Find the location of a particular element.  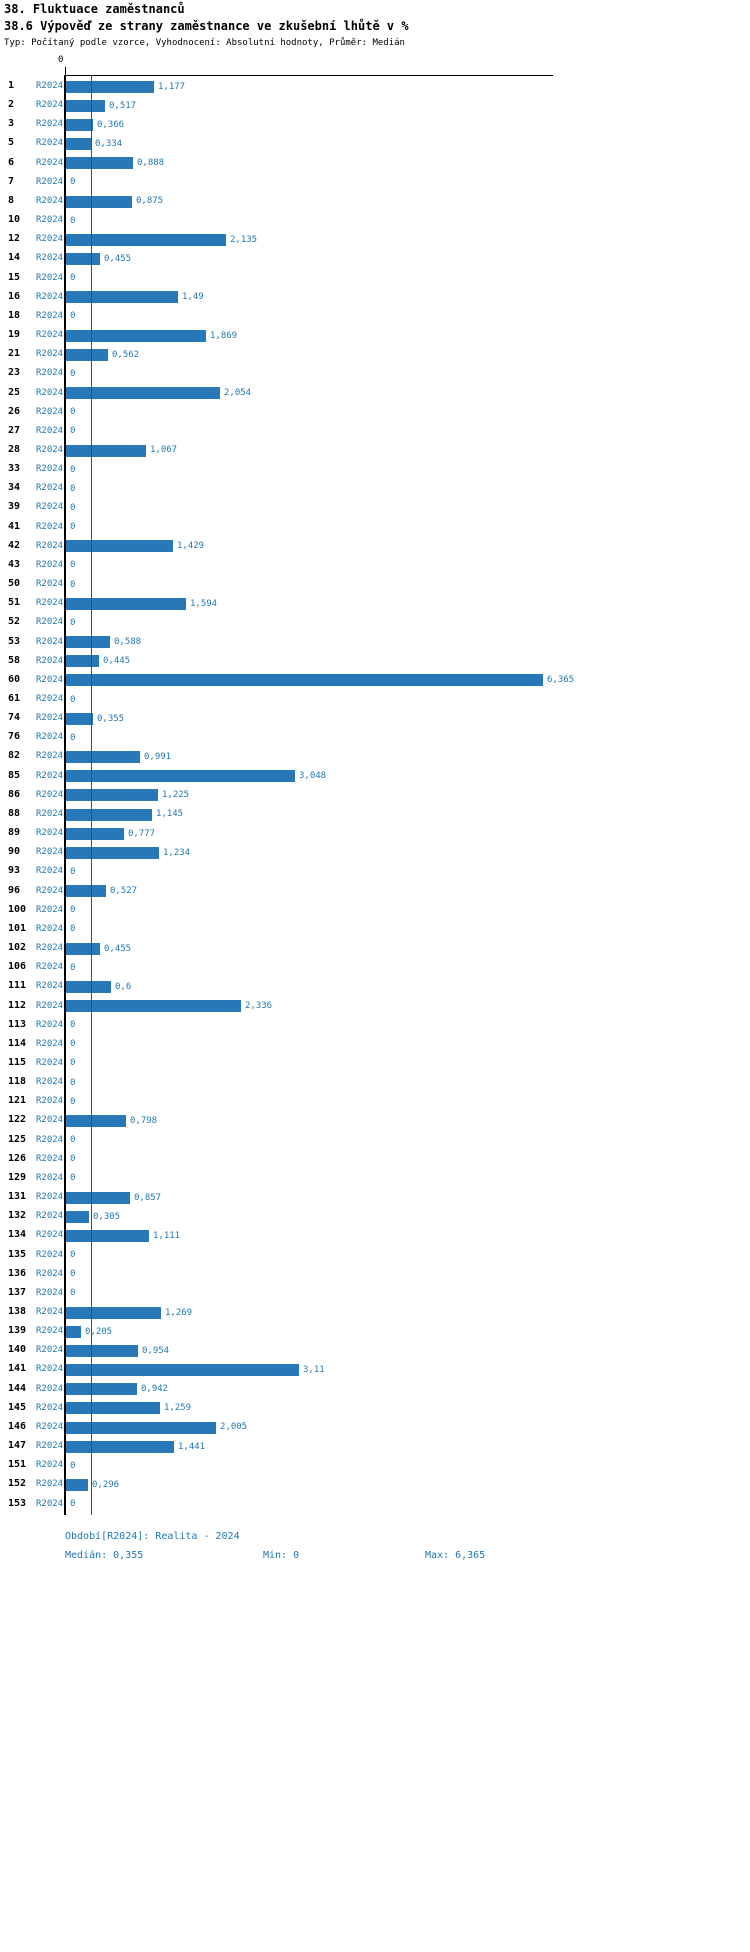

chart-row: 34 R2024 0 is located at coordinates (375, 488).